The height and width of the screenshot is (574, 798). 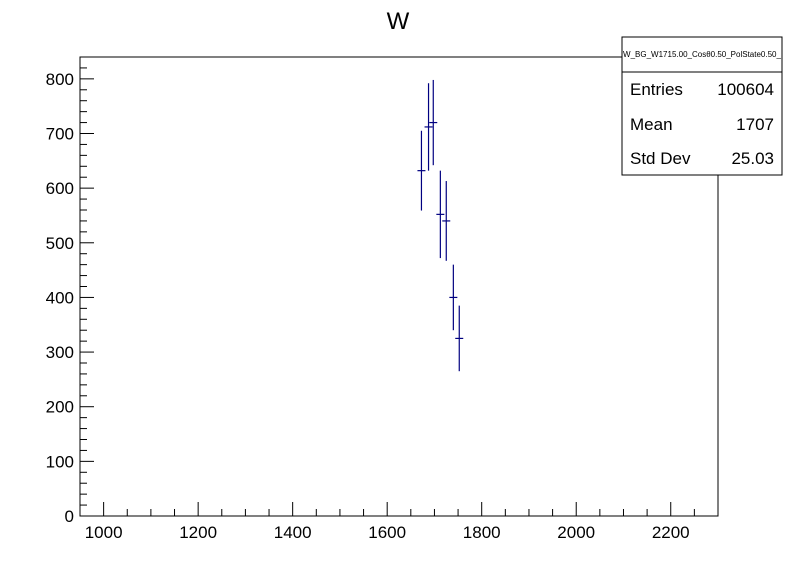 I want to click on stats-mean-label: Mean, so click(x=651, y=124).